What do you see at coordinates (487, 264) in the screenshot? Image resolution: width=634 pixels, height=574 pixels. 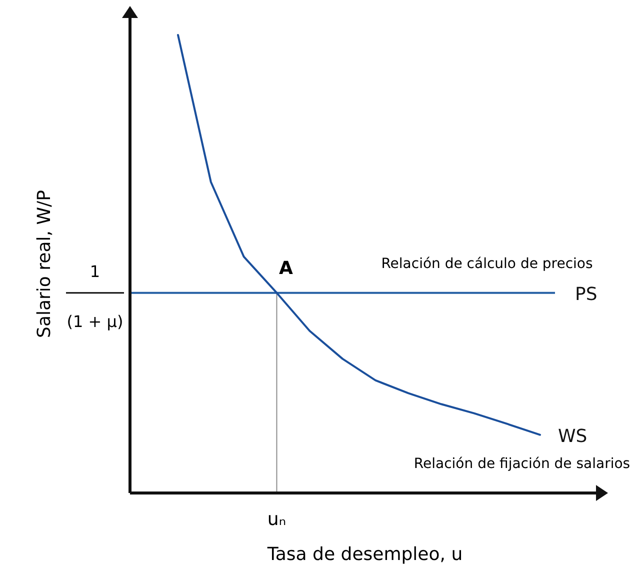 I see `annotation: Relación de cálculo de precios` at bounding box center [487, 264].